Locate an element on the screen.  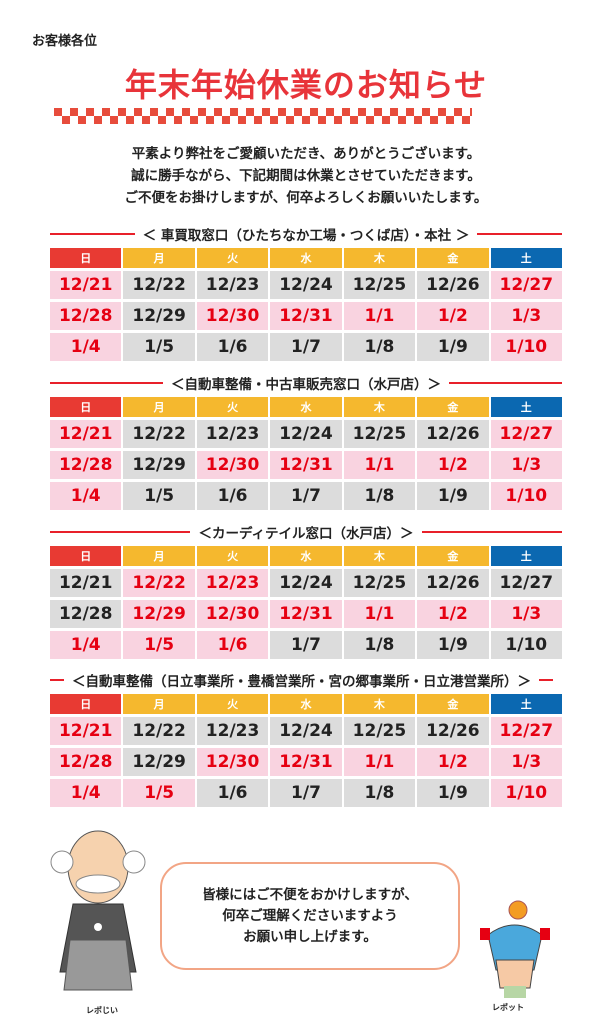
section-title-text: ＜自動車整備（日立事業所・豊橋営業所・宮の郷事業所・日立港営業所）＞ is located at coordinates (301, 682).